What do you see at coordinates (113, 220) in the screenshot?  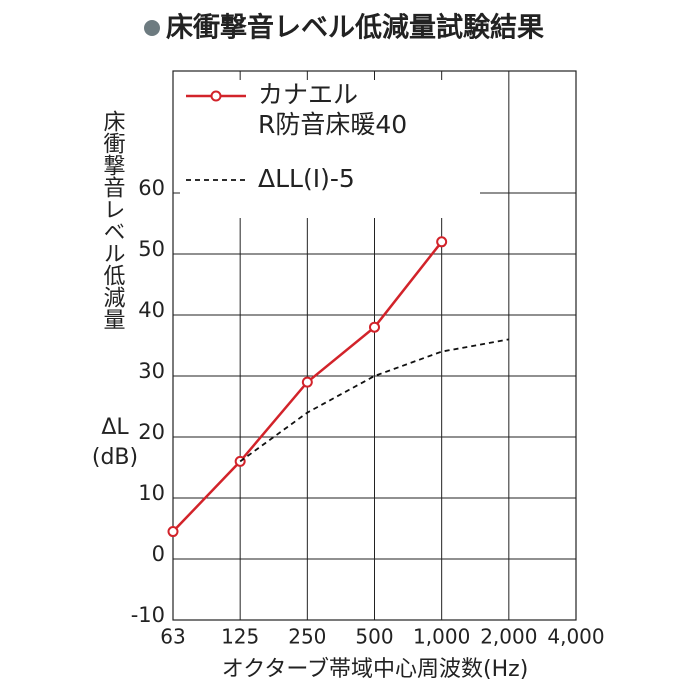 I see `y-axis-label: 床衝撃音レベル低減量` at bounding box center [113, 220].